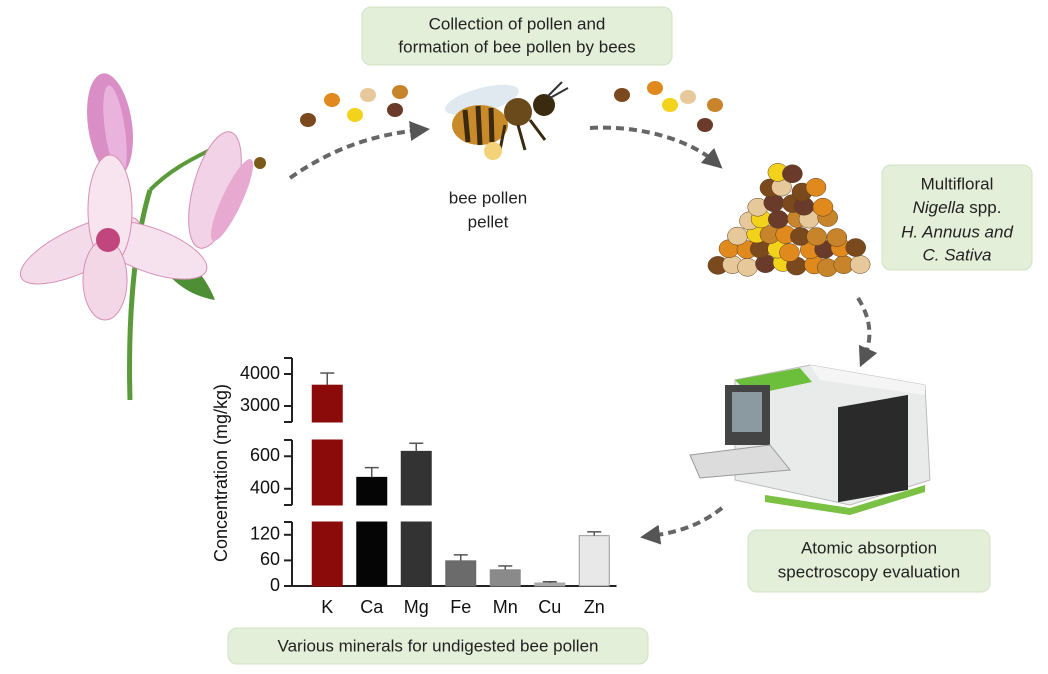  I want to click on box-text: spectroscopy evaluation, so click(869, 571).